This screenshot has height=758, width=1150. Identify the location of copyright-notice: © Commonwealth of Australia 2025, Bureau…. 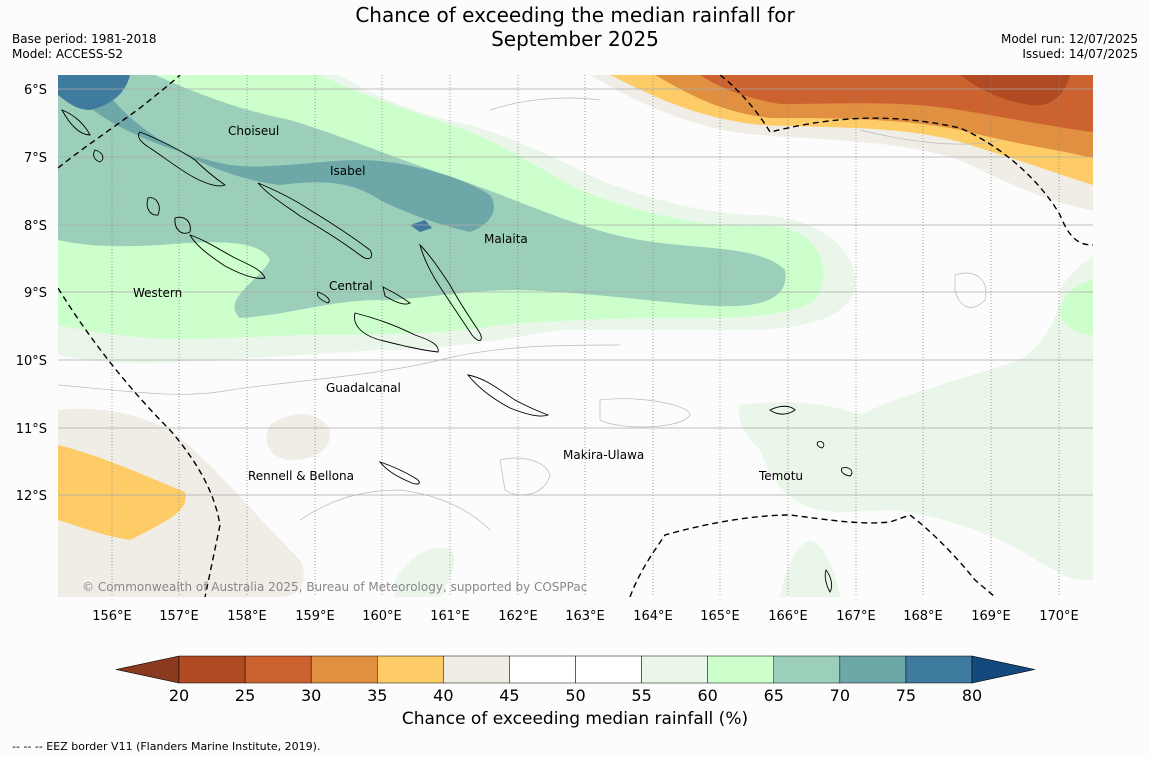
(335, 587).